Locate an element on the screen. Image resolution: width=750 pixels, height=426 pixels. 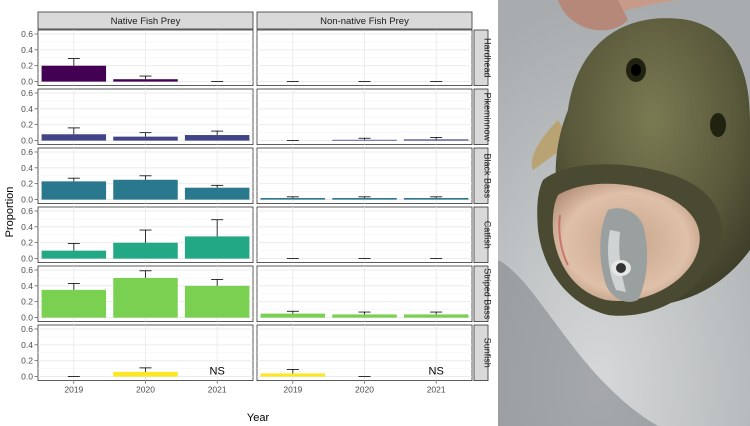
row-strip-label: Hardhead is located at coordinates (488, 58).